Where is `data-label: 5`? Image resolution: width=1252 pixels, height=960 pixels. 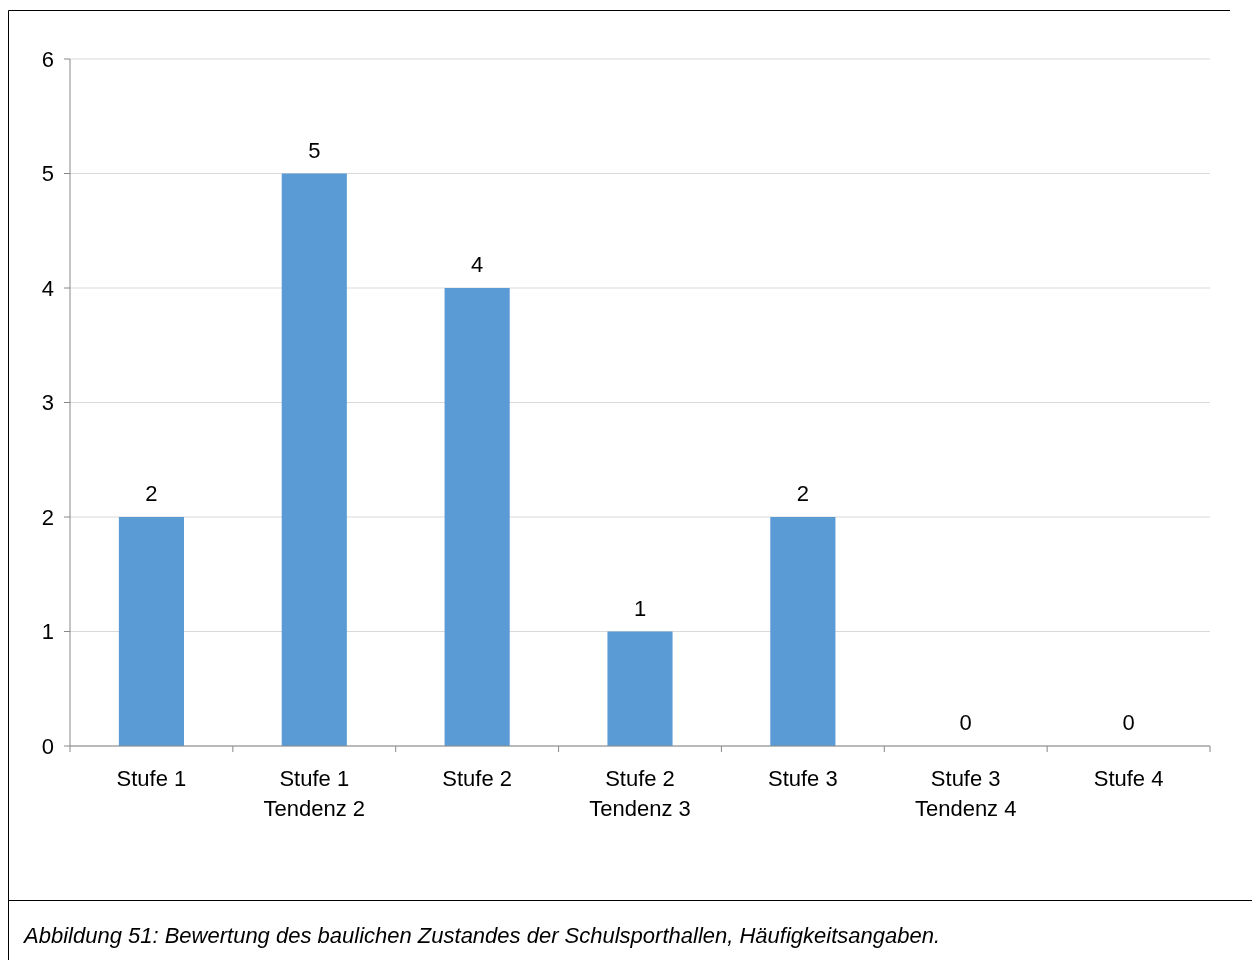 data-label: 5 is located at coordinates (314, 150).